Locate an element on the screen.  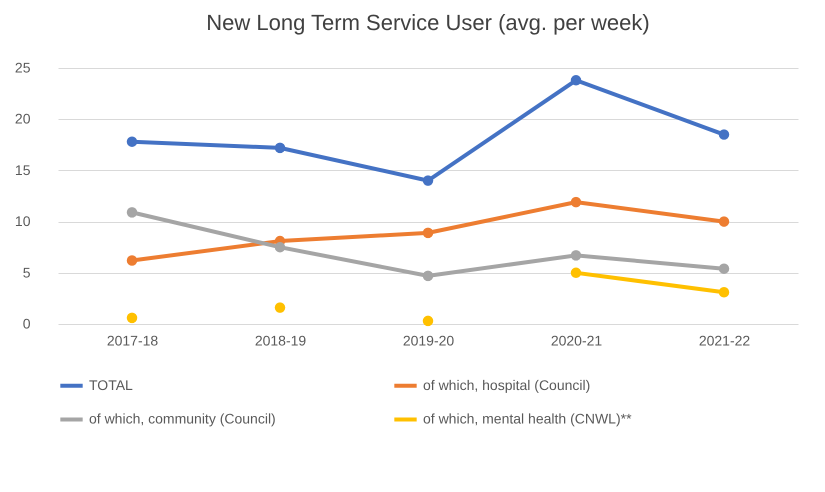
y-tick-label: 25 is located at coordinates (22, 68).